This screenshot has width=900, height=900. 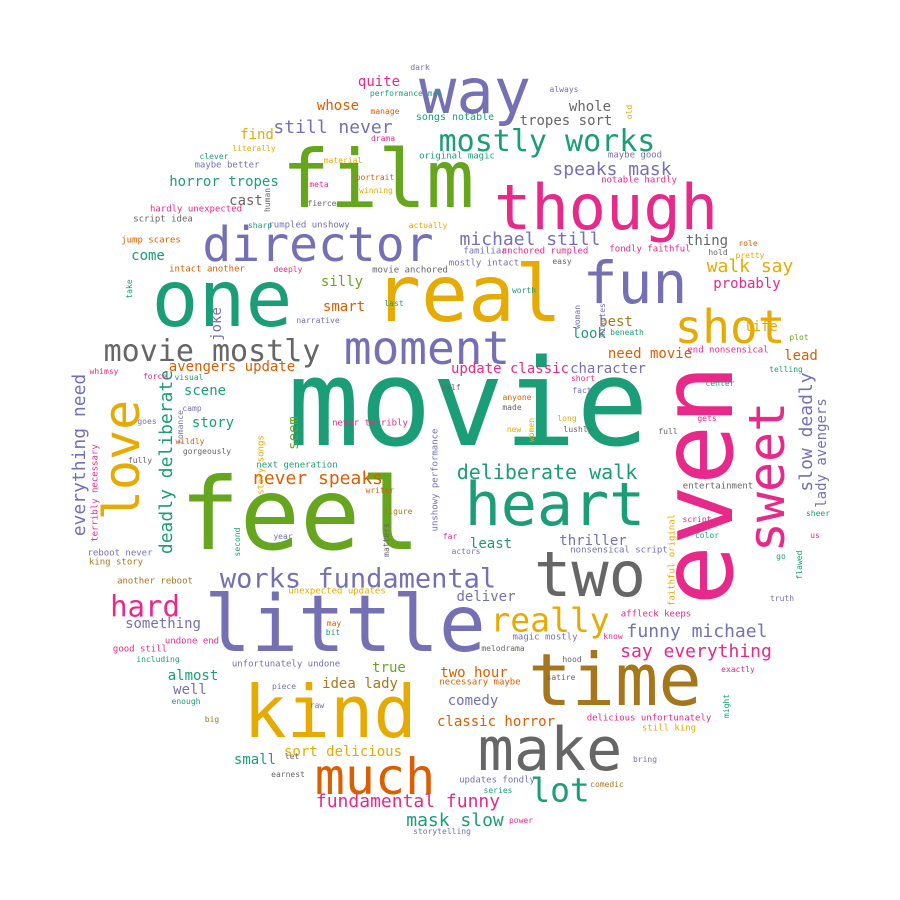 What do you see at coordinates (627, 333) in the screenshot?
I see `word: beneath` at bounding box center [627, 333].